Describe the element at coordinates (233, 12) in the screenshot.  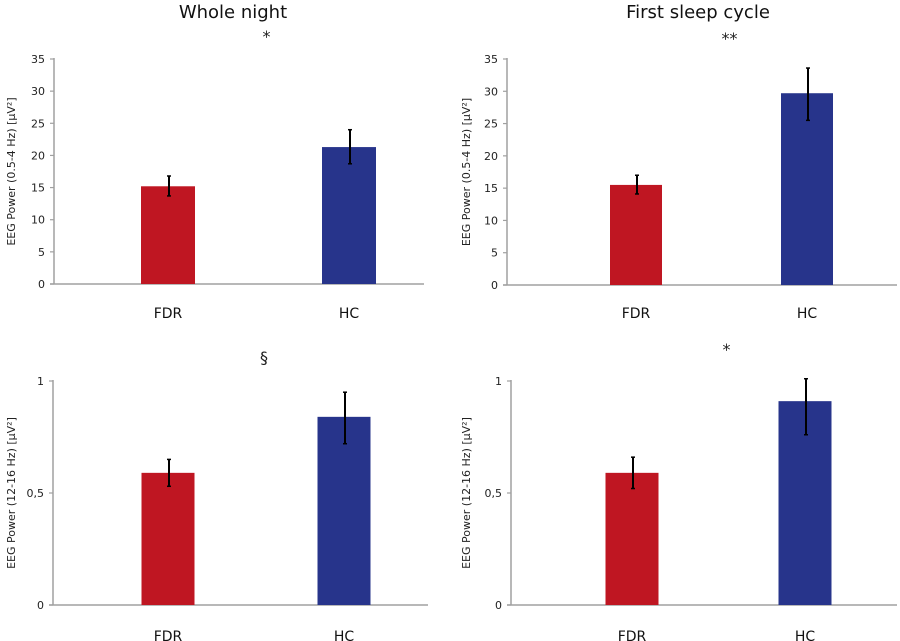
I see `column-title-whole-night: Whole night` at that location.